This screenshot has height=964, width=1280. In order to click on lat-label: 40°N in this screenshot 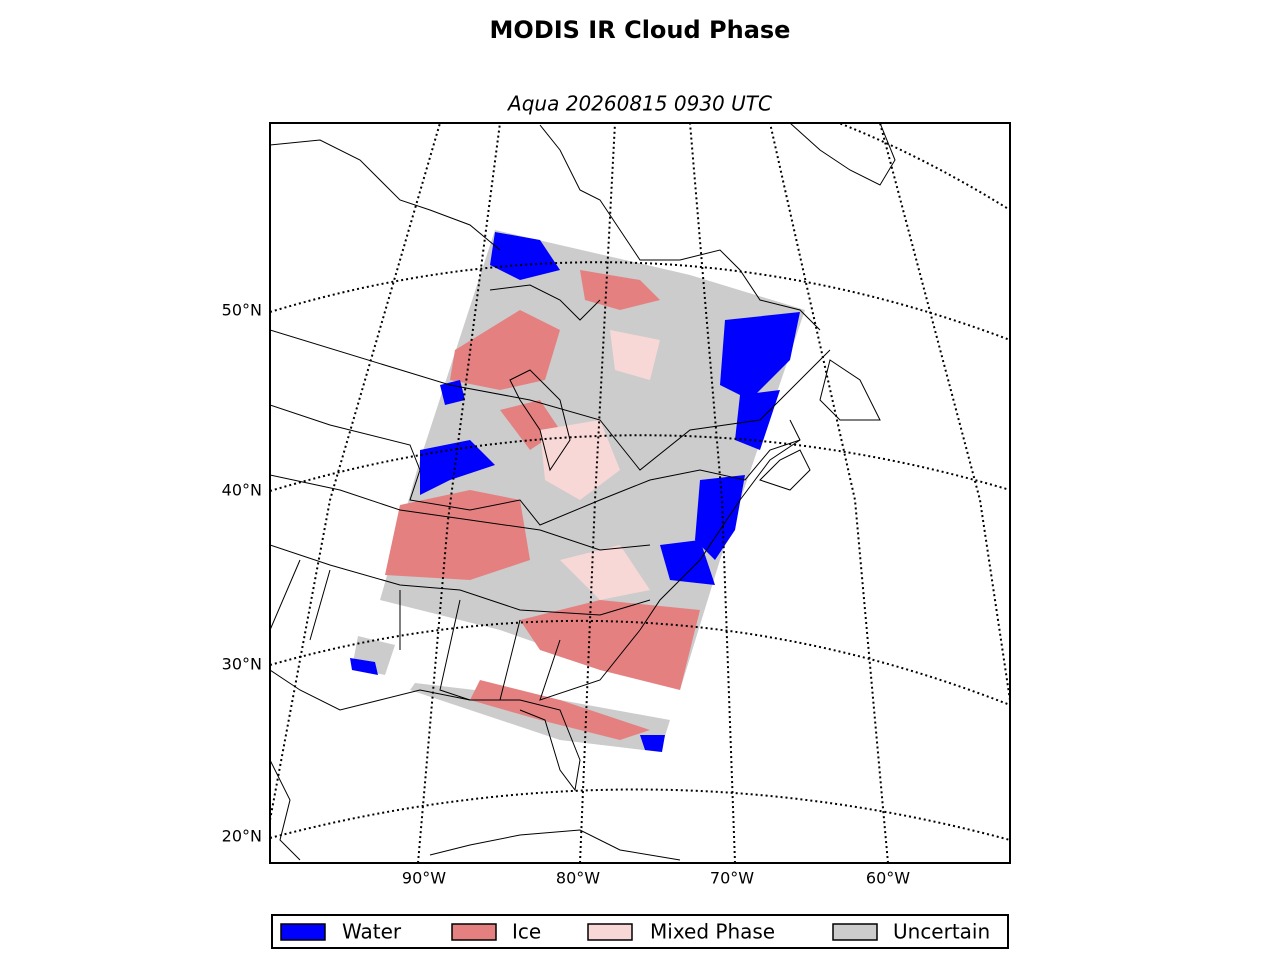, I will do `click(242, 490)`.